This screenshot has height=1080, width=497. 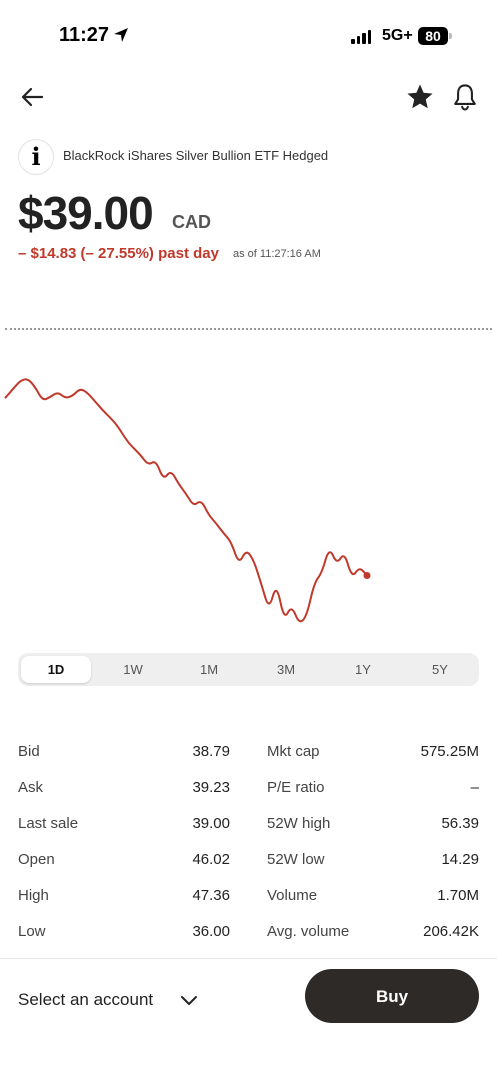 What do you see at coordinates (248, 35) in the screenshot?
I see `status-bar: 11:27 5G+ 80` at bounding box center [248, 35].